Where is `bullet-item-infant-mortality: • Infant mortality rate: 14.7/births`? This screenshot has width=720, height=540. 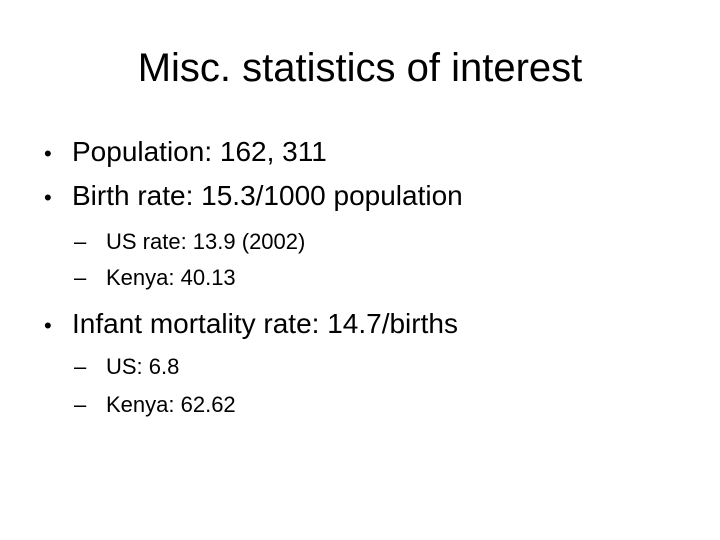 bullet-item-infant-mortality: • Infant mortality rate: 14.7/births is located at coordinates (344, 324).